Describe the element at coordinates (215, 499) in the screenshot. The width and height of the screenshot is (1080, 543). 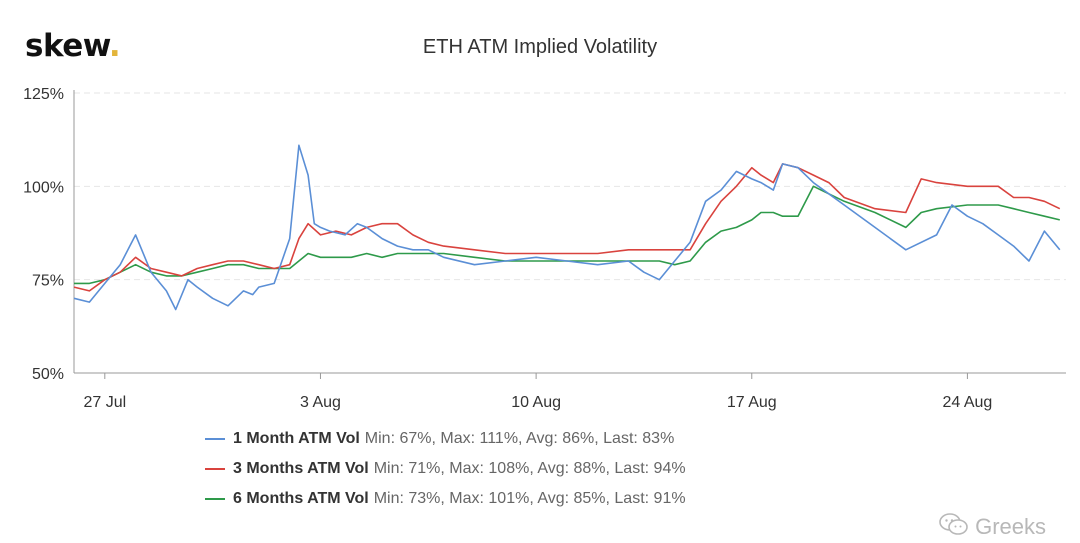
I see `legend-swatch-6m` at that location.